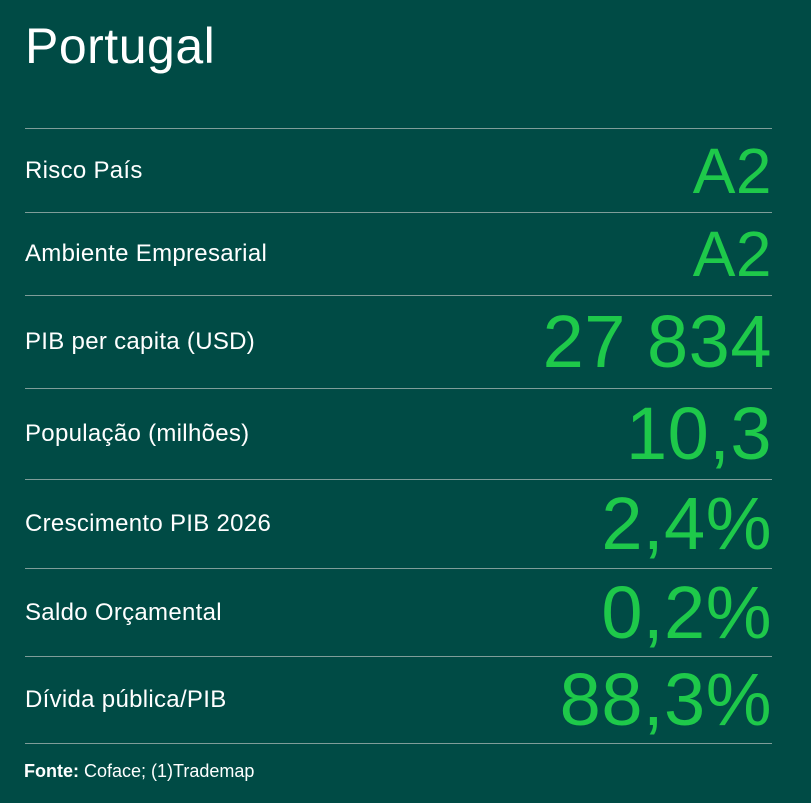  I want to click on source-text: Coface; (1)Trademap, so click(166, 771).